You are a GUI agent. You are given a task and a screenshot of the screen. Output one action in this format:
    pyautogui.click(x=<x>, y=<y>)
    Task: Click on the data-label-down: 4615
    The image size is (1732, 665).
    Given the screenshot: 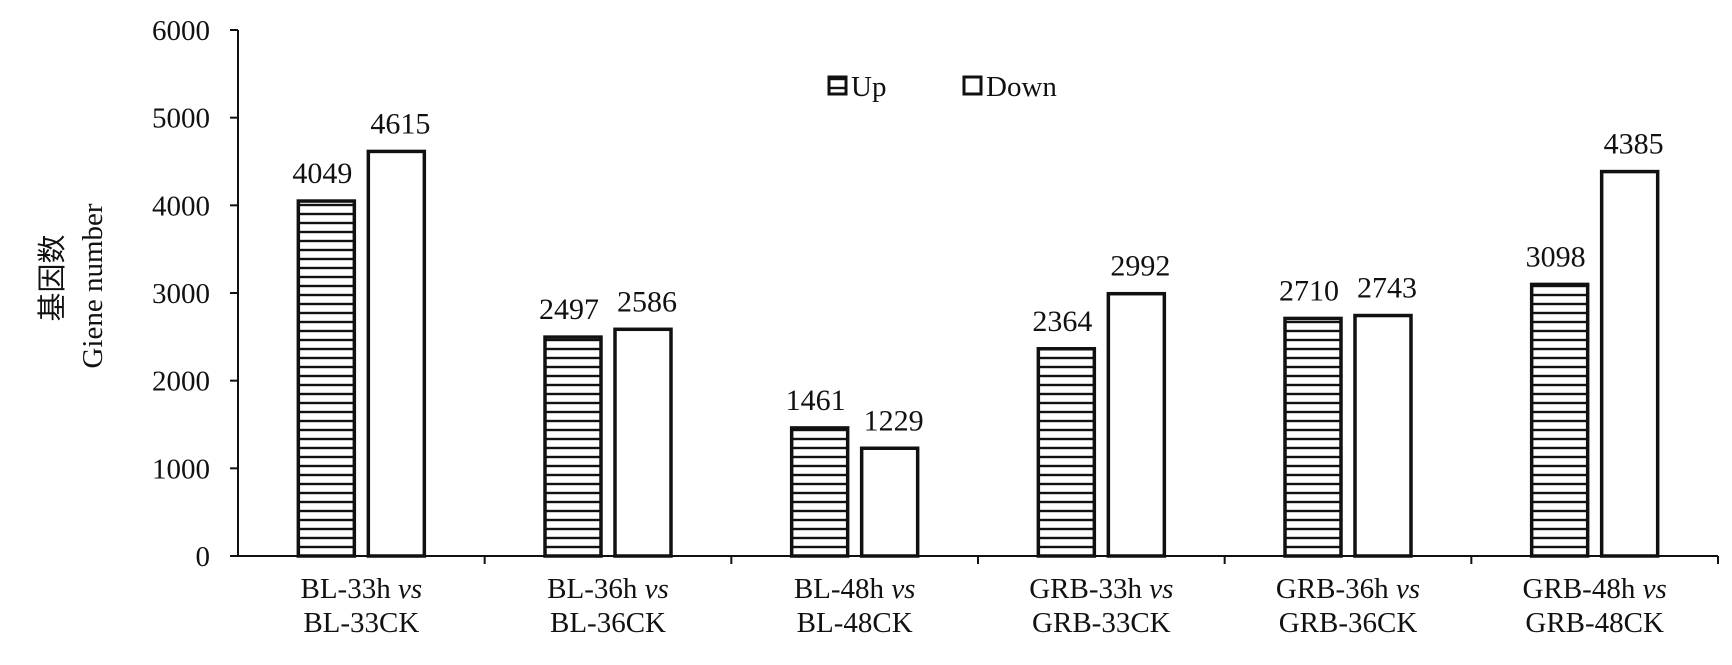 What is the action you would take?
    pyautogui.click(x=400, y=123)
    